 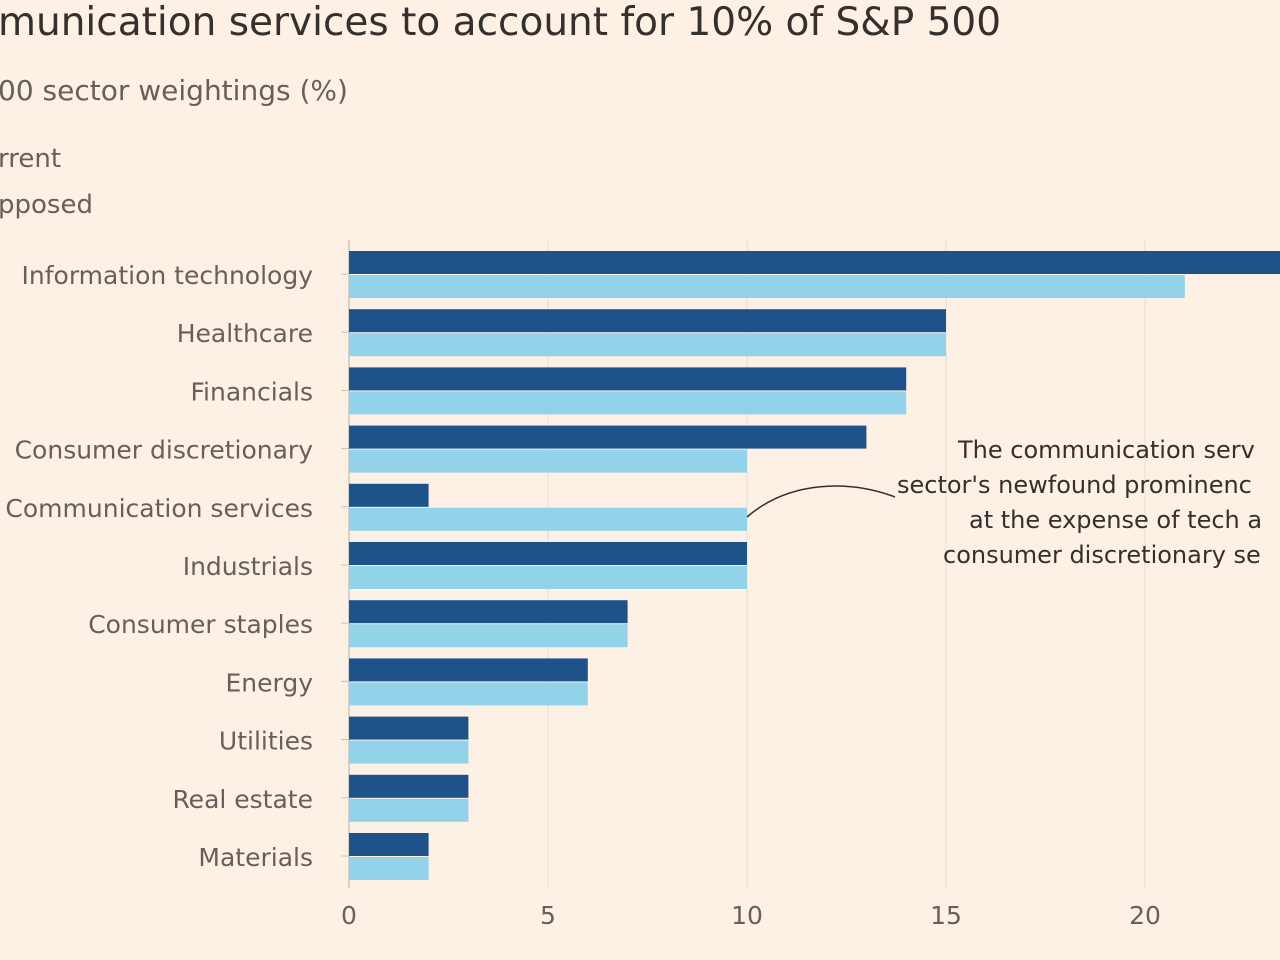 I want to click on category-label: Financials, so click(x=252, y=391).